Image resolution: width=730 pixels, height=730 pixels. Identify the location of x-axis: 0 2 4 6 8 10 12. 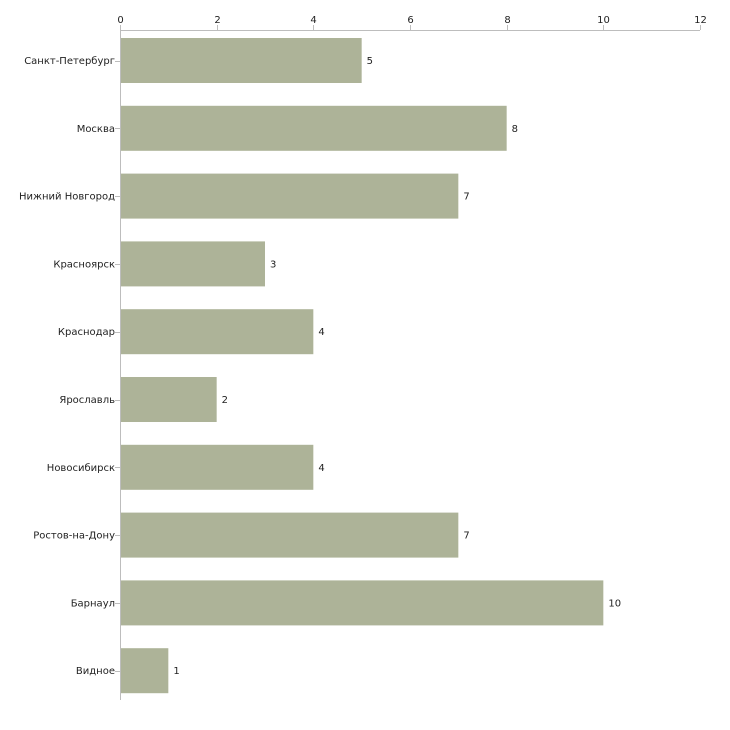
(412, 23).